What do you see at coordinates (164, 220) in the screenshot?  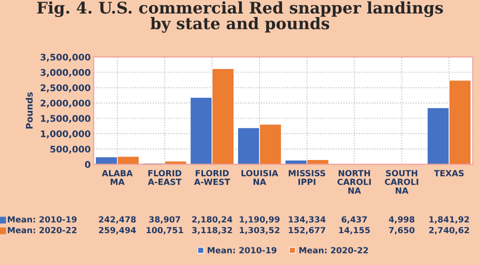 I see `data-label: 38,907` at bounding box center [164, 220].